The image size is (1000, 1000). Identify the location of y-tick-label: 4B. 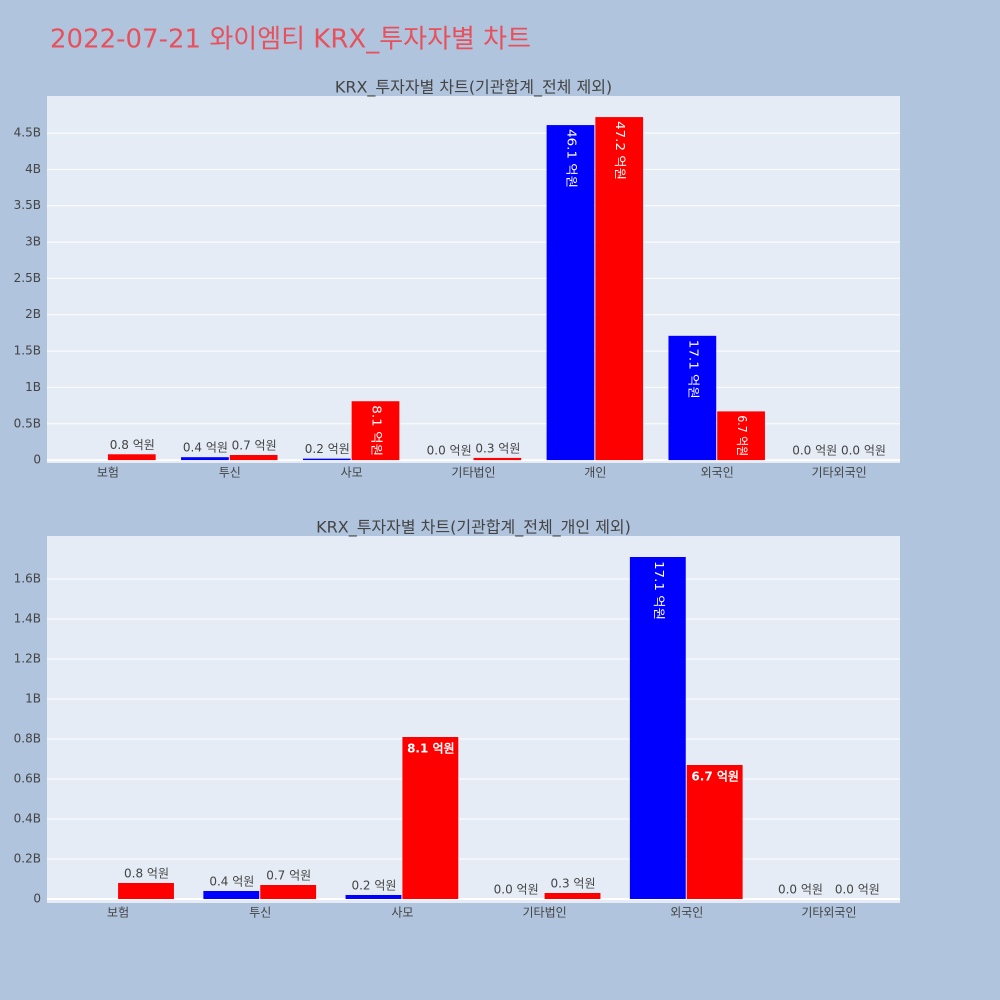
(33, 169).